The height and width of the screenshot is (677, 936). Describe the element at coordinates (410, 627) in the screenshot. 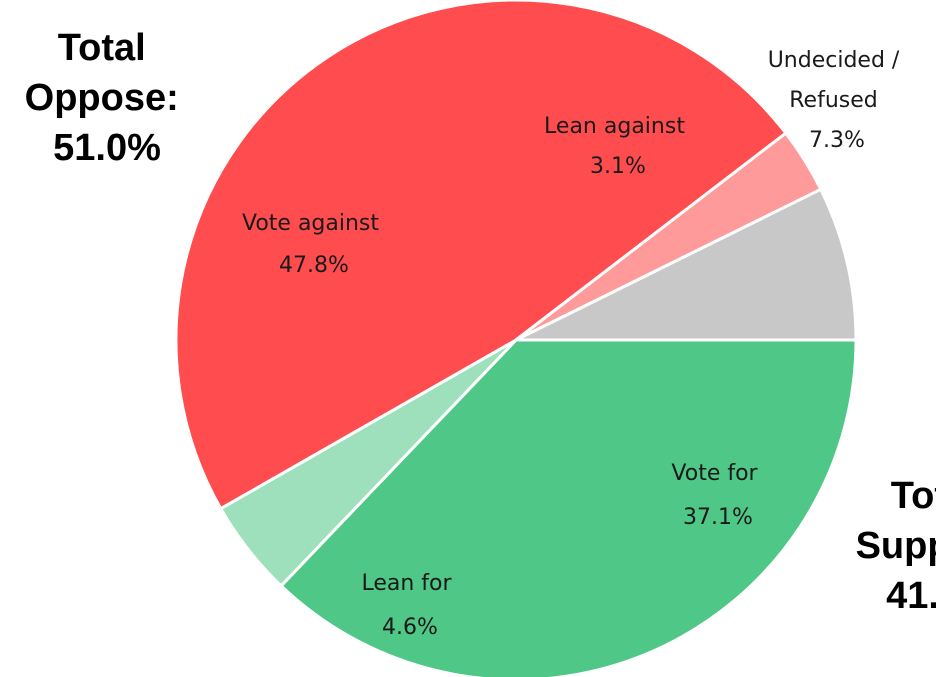

I see `label-lean-for-value: 4.6%` at that location.